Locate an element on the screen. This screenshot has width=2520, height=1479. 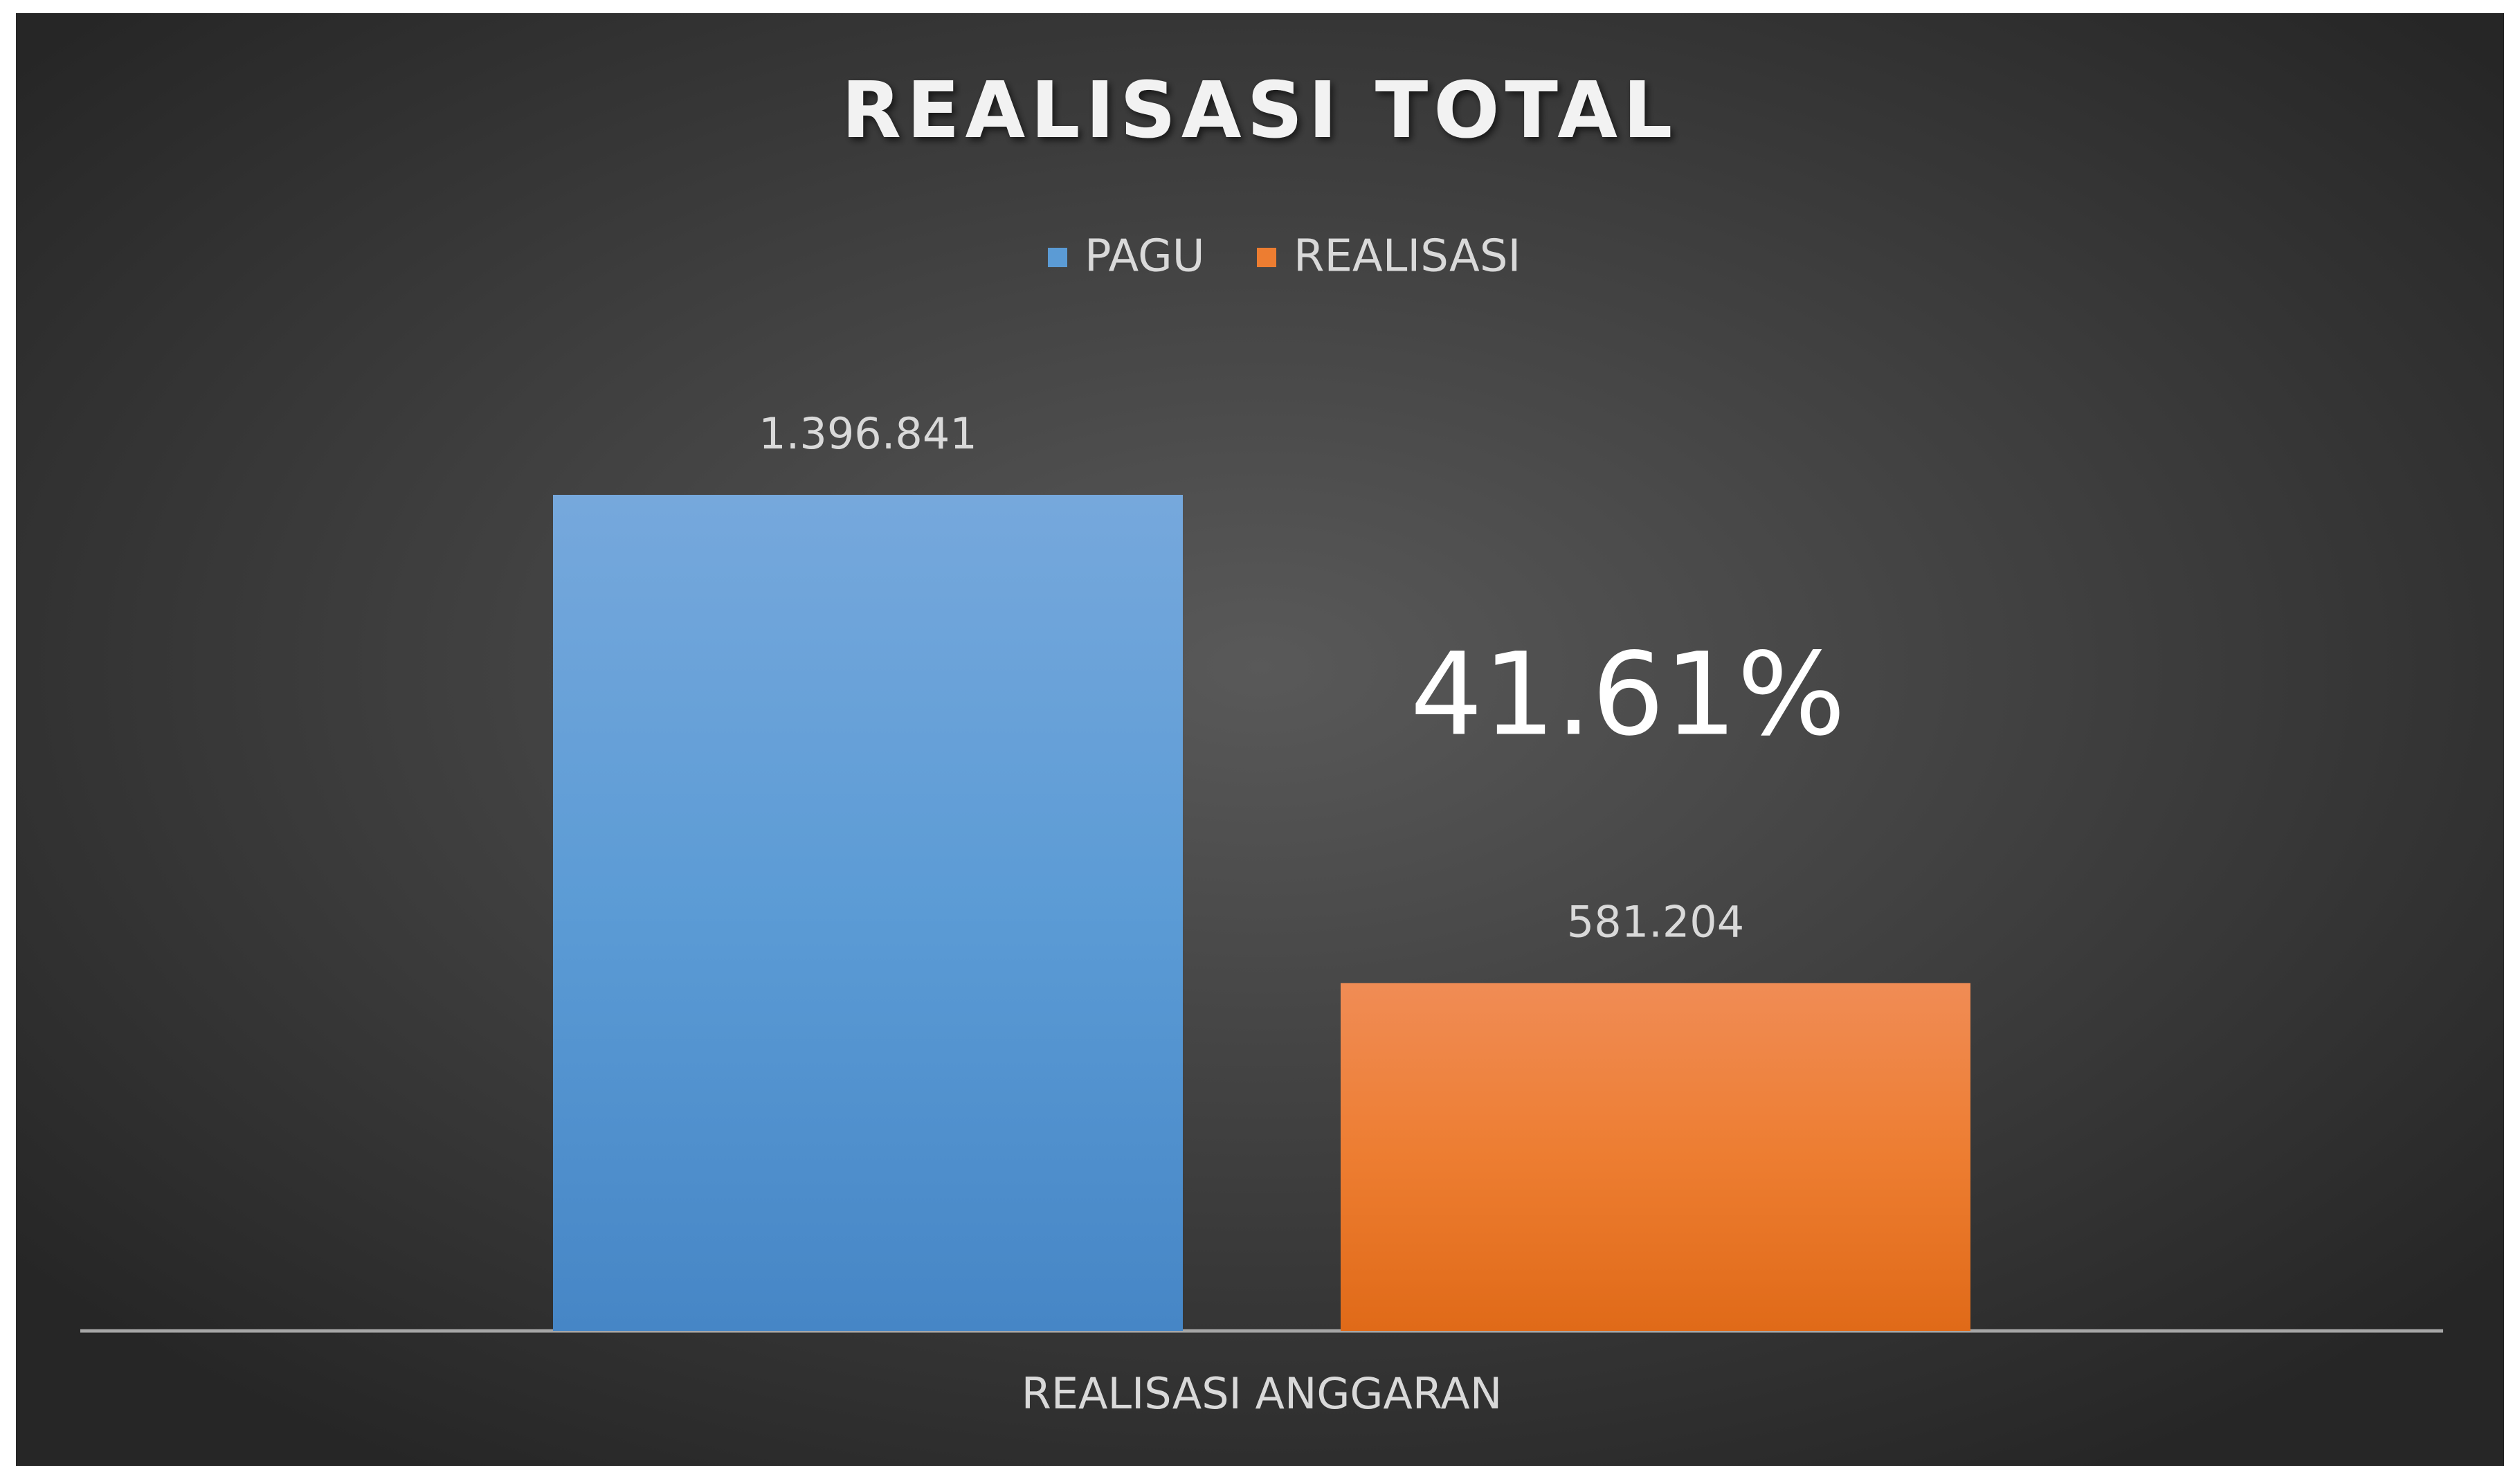
legend-label: REALISASI is located at coordinates (1407, 256).